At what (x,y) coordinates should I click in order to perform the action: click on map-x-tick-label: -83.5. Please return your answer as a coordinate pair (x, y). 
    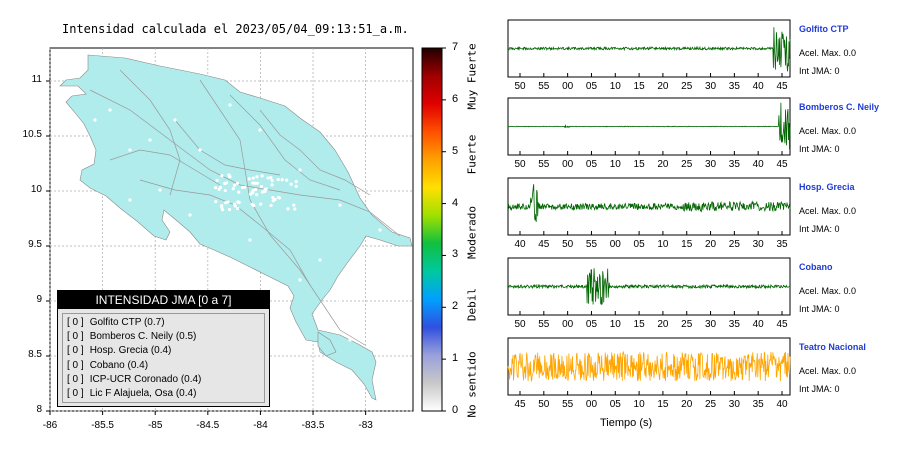
    Looking at the image, I should click on (313, 425).